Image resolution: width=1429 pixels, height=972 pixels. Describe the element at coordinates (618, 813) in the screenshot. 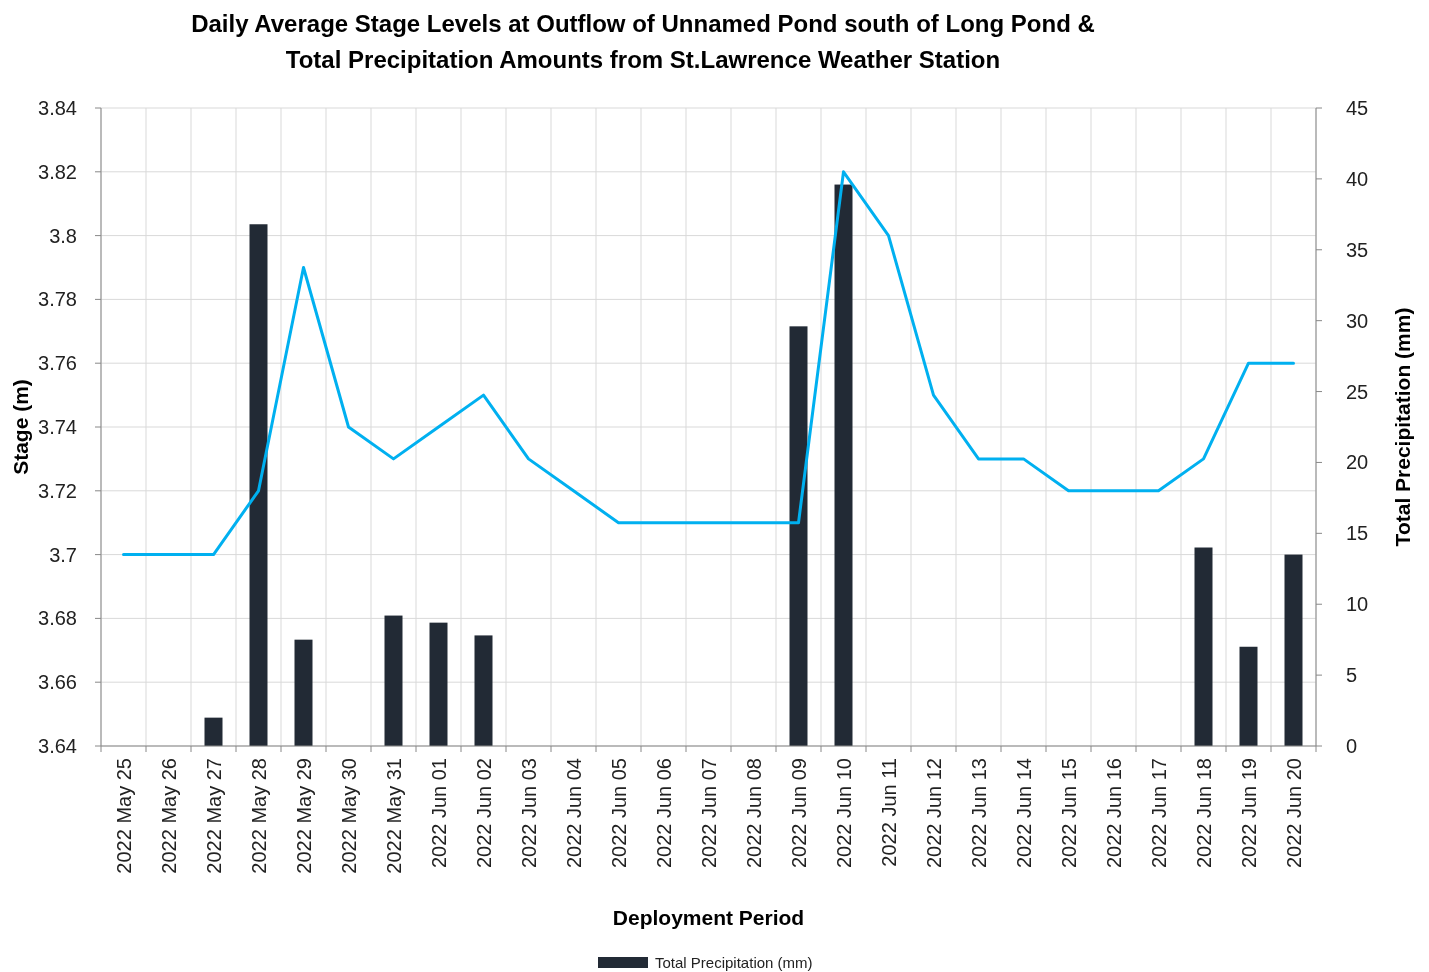

I see `x-tick-label: 2022 Jun 05` at that location.